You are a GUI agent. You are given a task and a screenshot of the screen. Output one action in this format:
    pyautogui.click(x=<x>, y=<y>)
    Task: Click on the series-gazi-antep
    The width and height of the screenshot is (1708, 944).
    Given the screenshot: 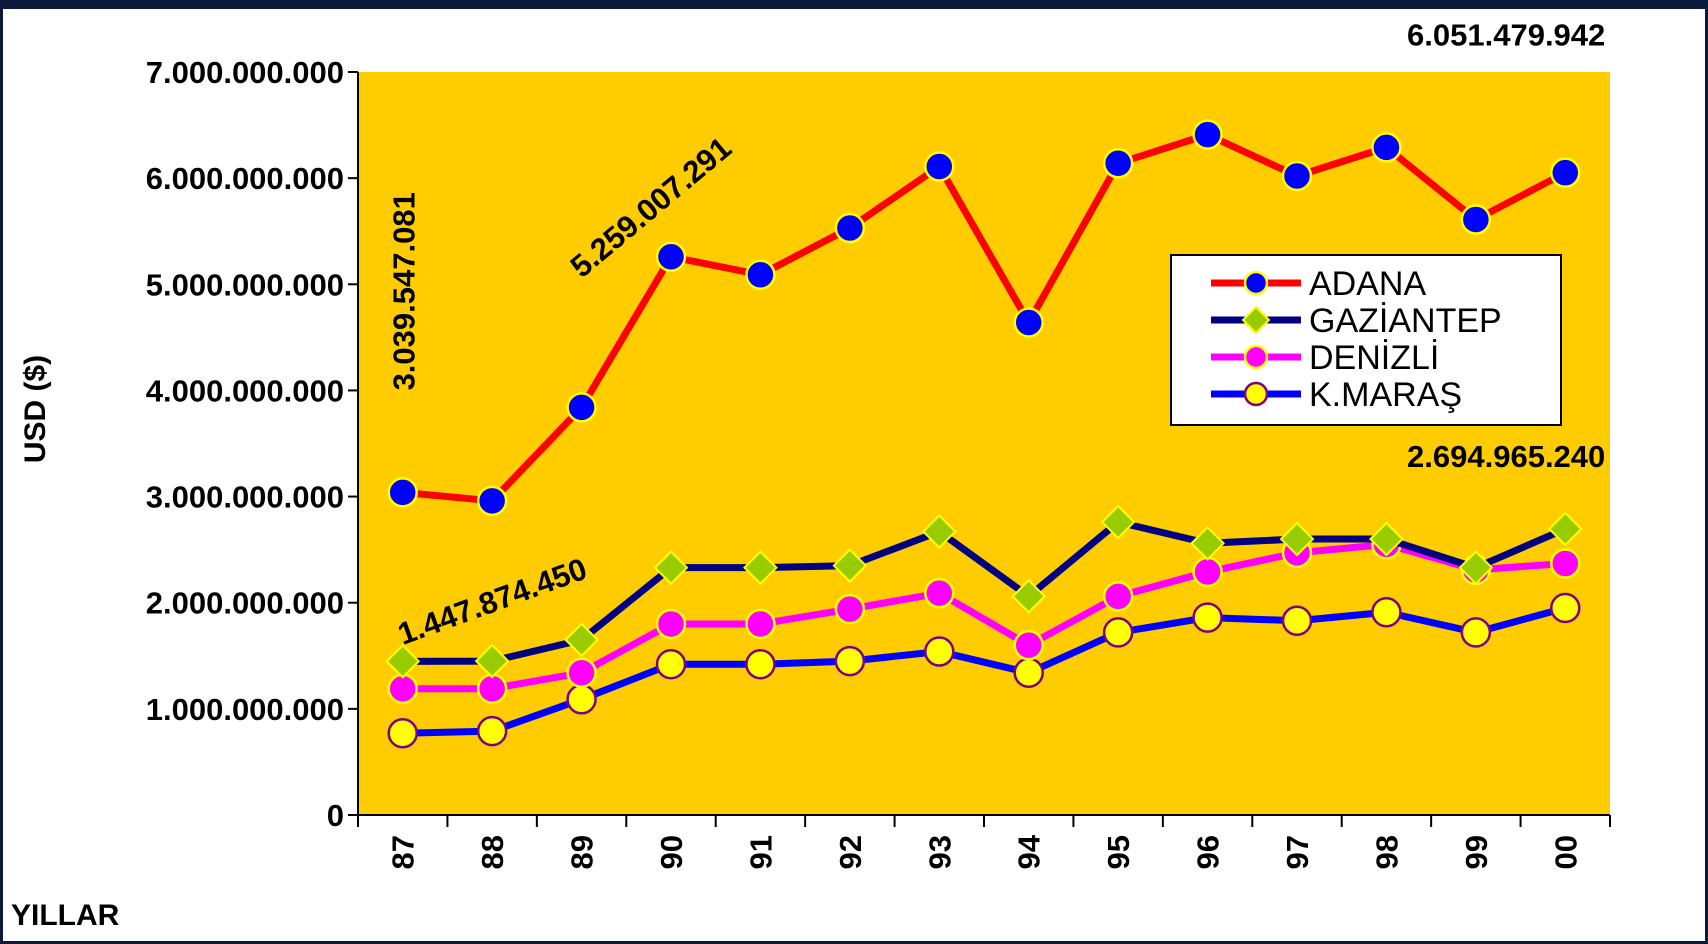 What is the action you would take?
    pyautogui.click(x=984, y=591)
    